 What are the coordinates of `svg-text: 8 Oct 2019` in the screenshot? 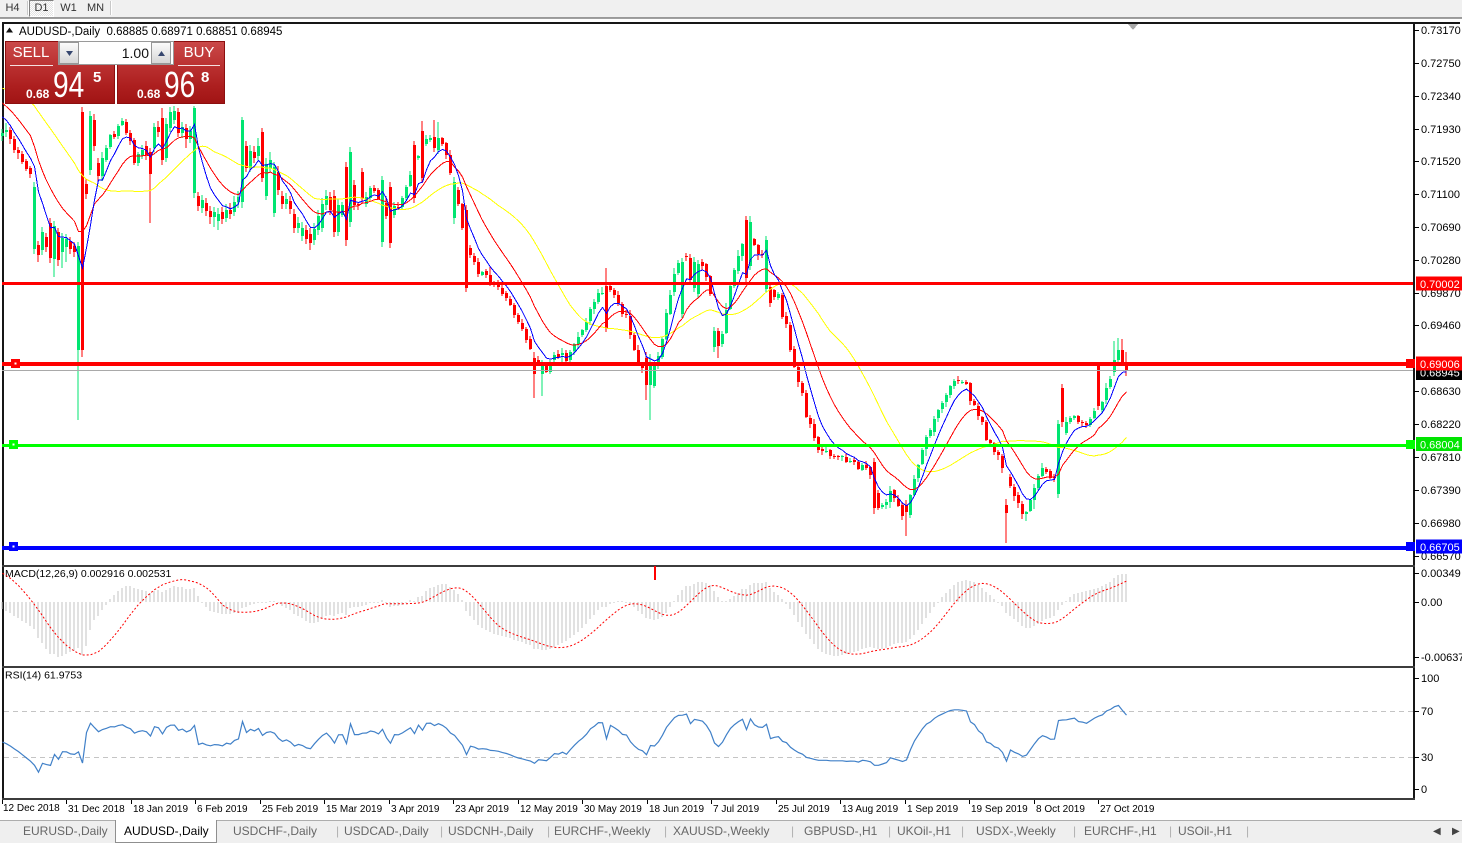 It's located at (1060, 809).